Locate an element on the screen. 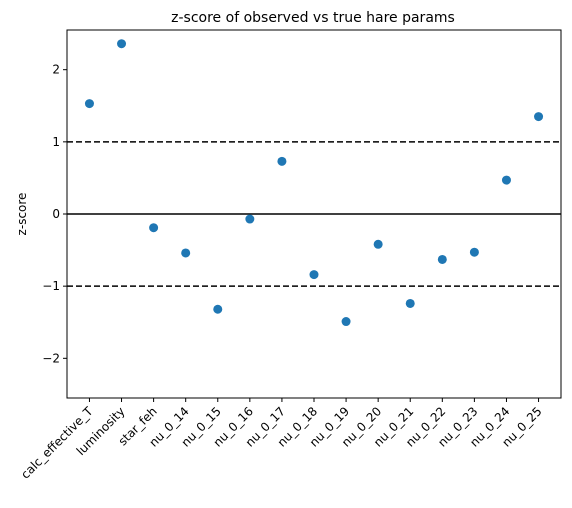 This screenshot has width=572, height=508. y-tick-label: −2 is located at coordinates (51, 358).